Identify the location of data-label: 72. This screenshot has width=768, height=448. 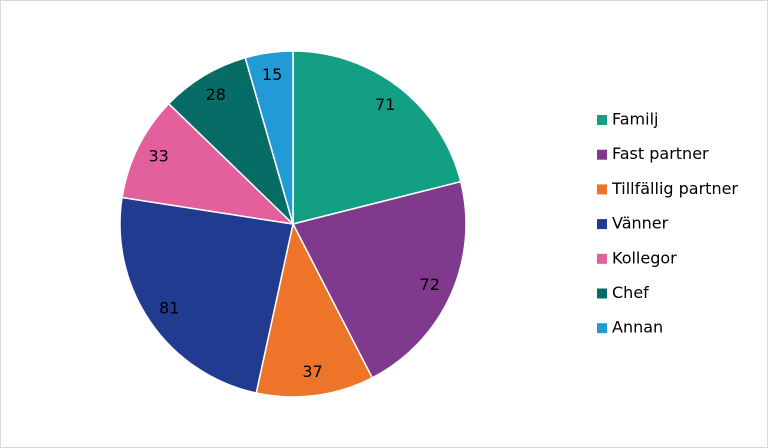
(430, 284).